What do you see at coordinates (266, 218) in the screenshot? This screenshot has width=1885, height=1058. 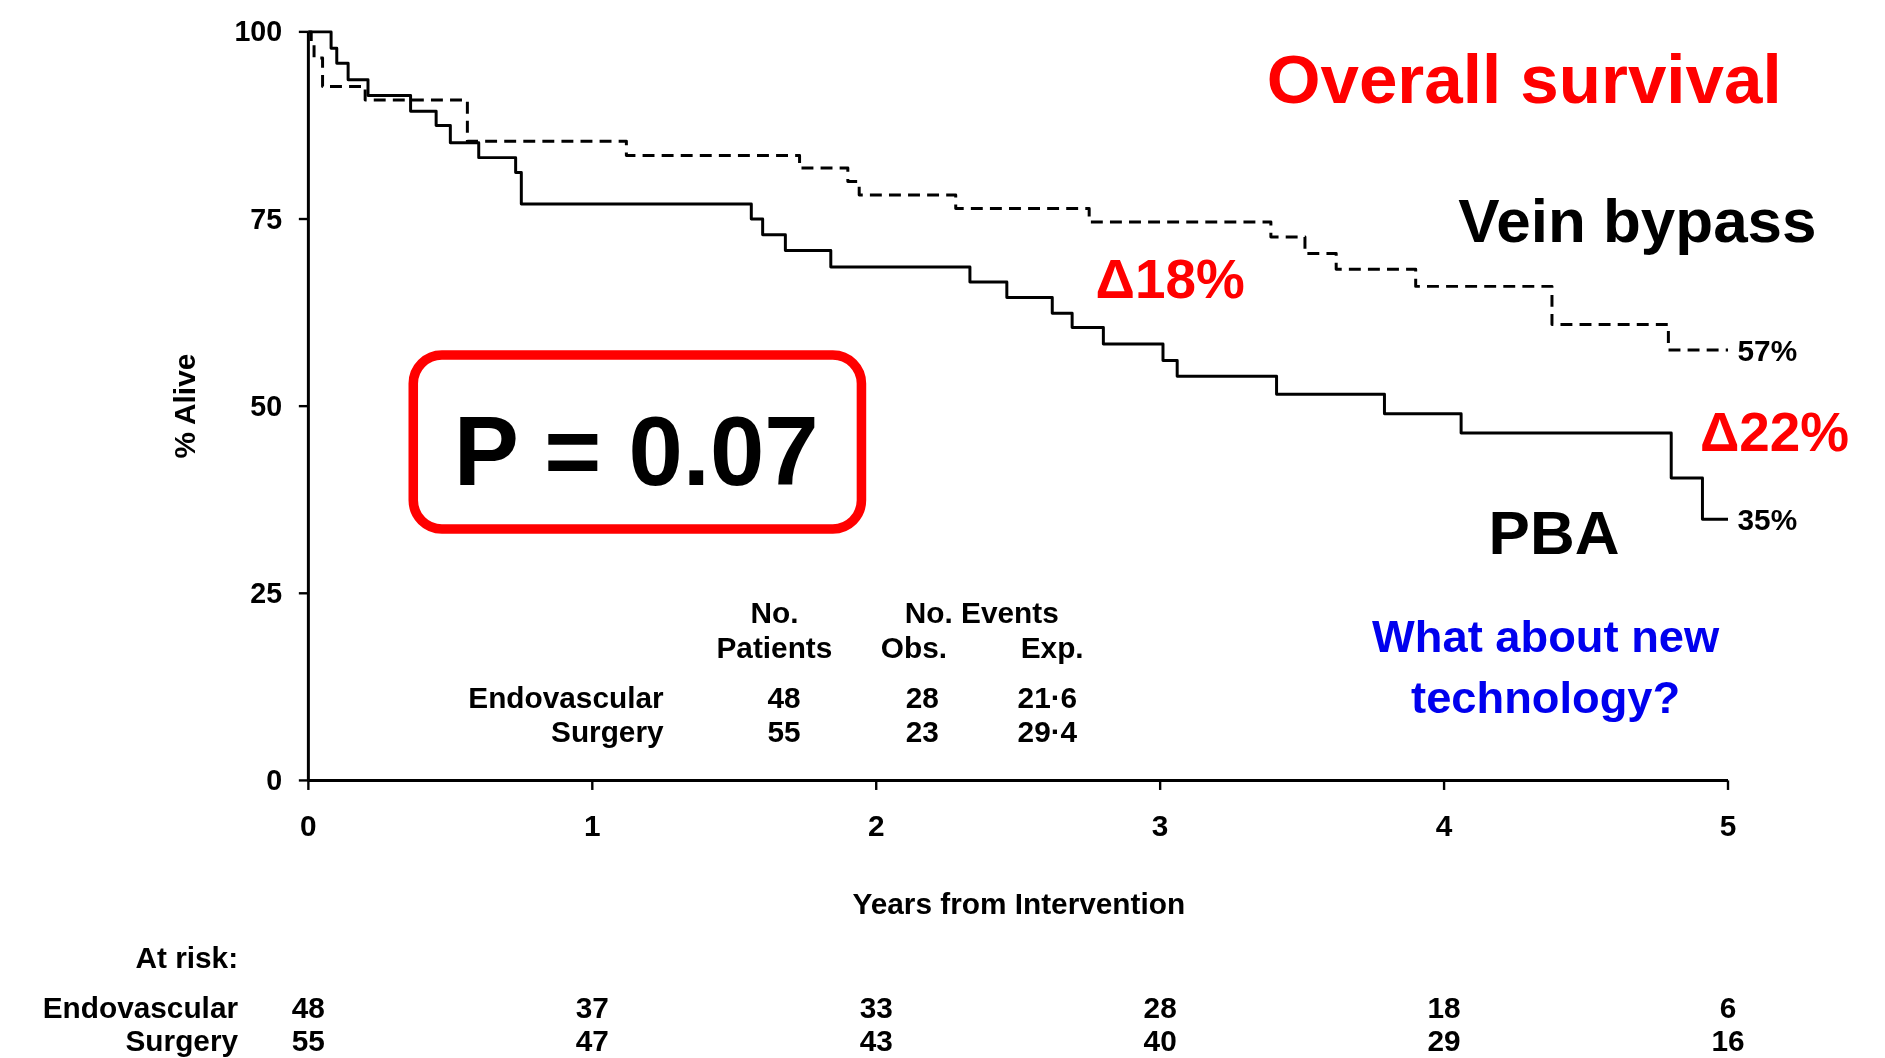 I see `y-tick-label: 75` at bounding box center [266, 218].